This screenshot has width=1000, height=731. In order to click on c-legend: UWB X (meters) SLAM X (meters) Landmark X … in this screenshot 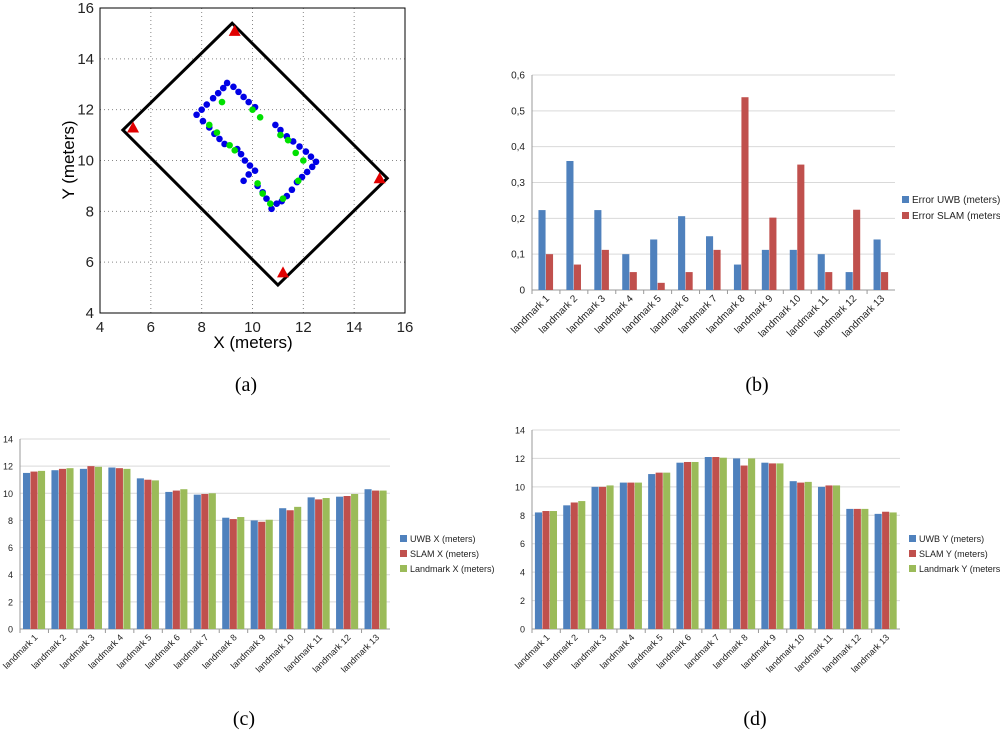, I will do `click(447, 554)`.